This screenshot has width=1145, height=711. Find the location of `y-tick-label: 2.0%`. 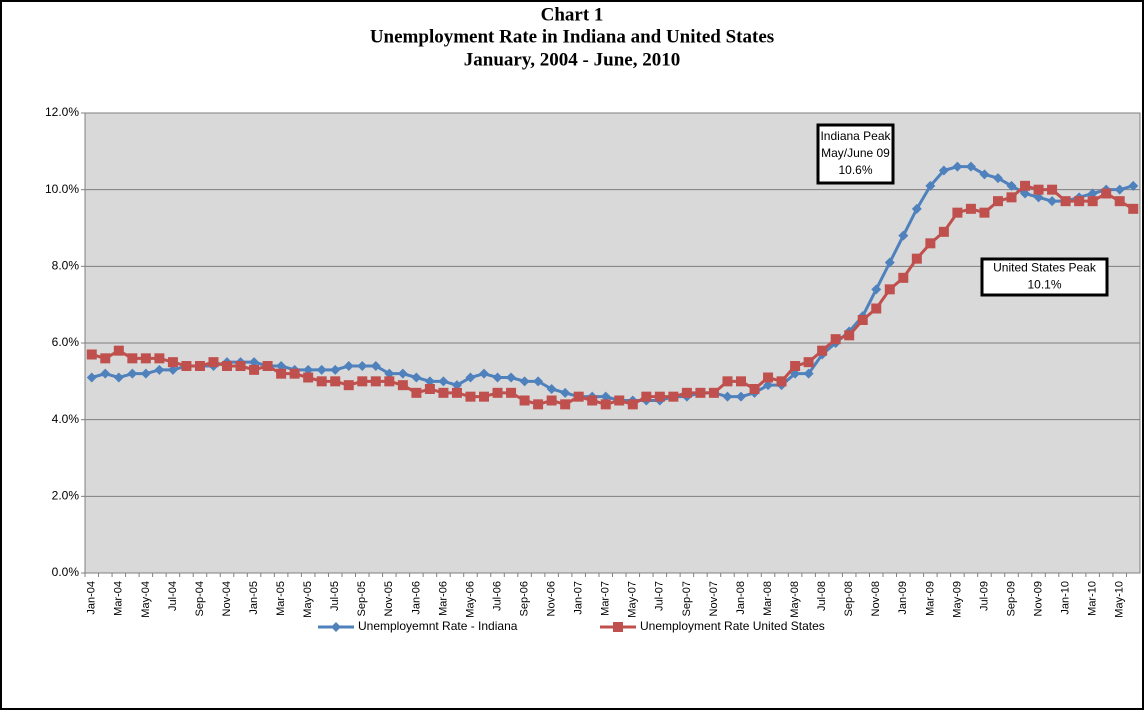

y-tick-label: 2.0% is located at coordinates (66, 496).